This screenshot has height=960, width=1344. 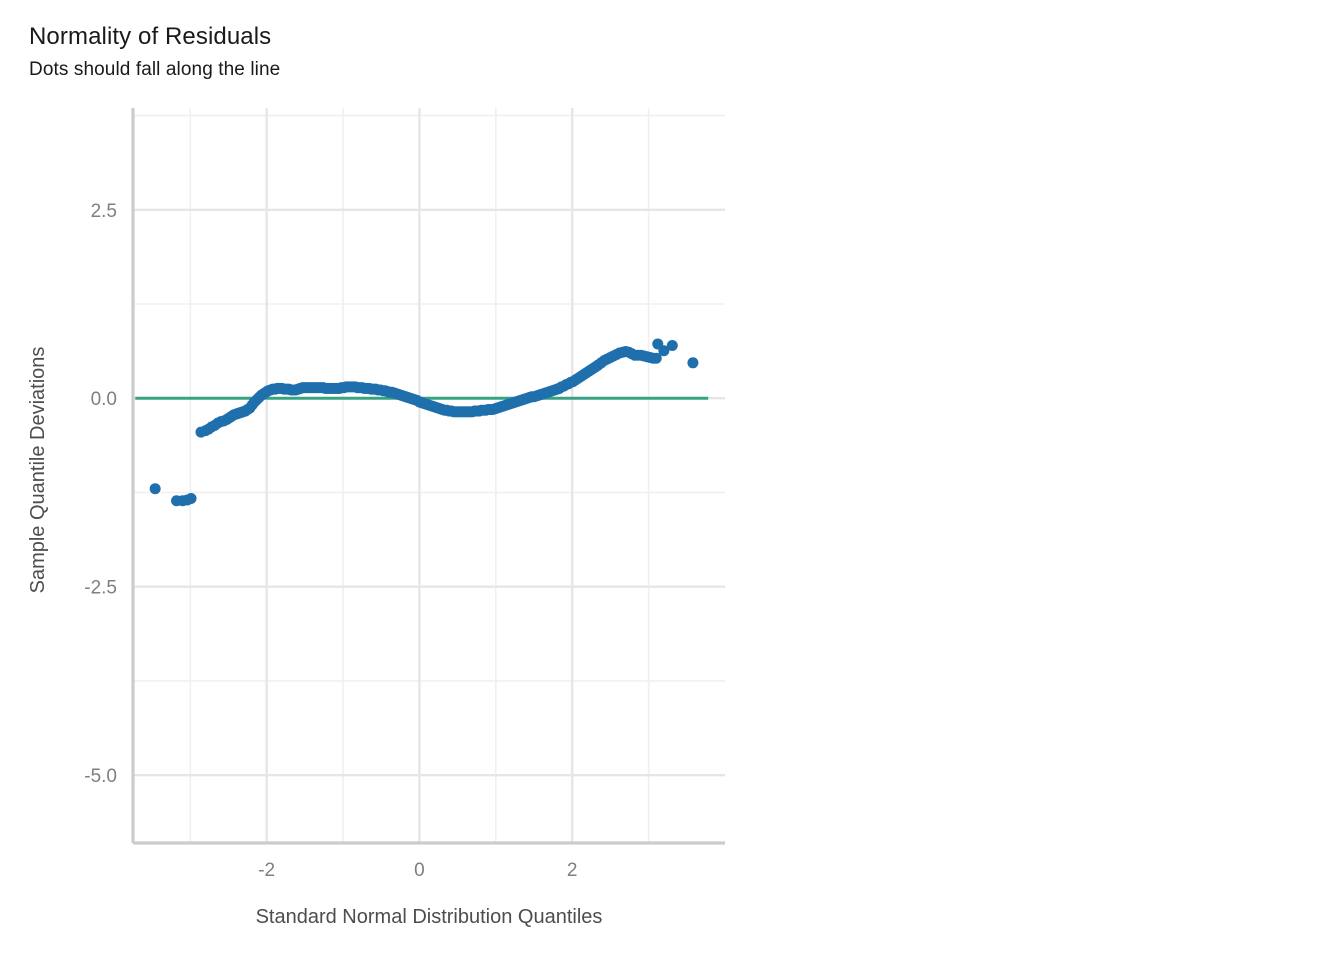 What do you see at coordinates (424, 422) in the screenshot?
I see `data-points` at bounding box center [424, 422].